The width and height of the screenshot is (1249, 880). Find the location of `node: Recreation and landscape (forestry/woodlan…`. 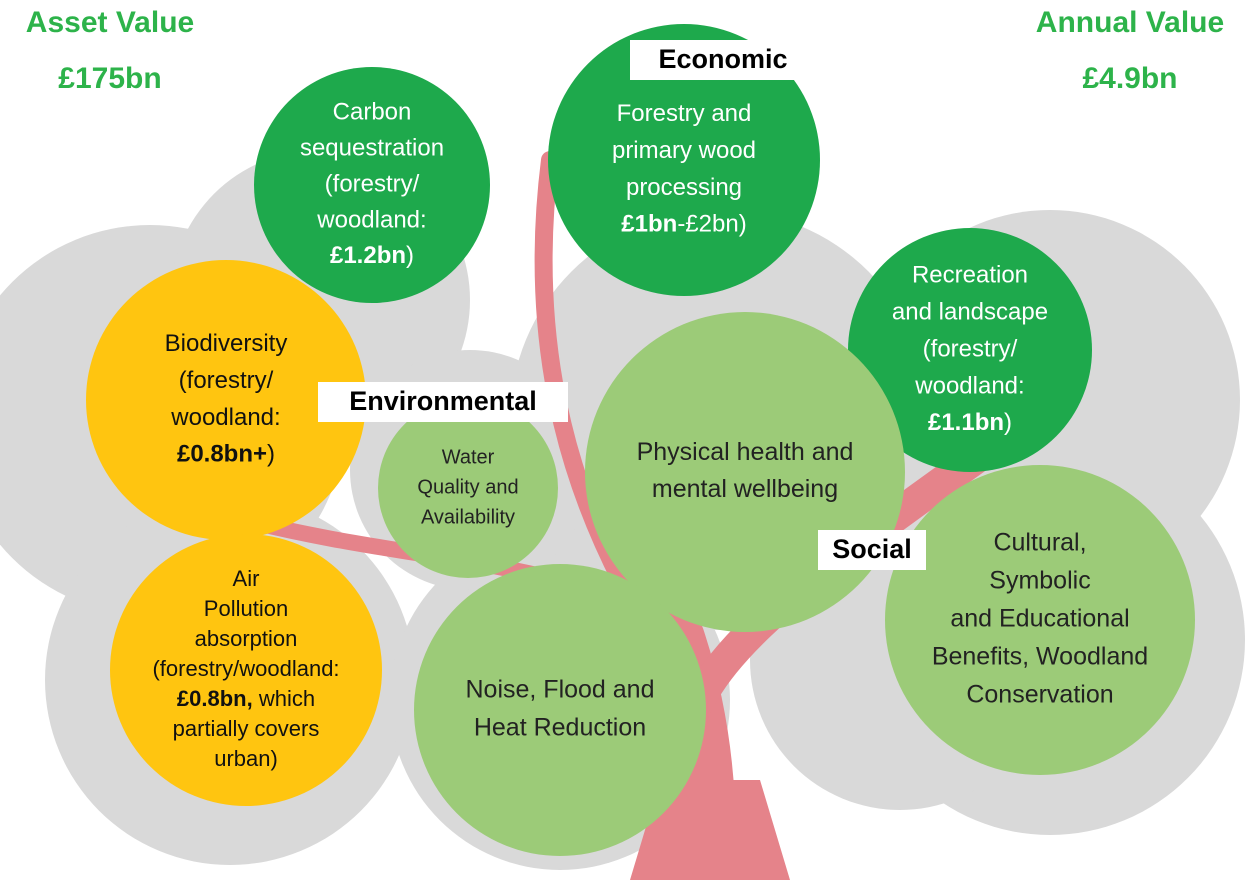

node: Recreation and landscape (forestry/woodlan… is located at coordinates (970, 350).